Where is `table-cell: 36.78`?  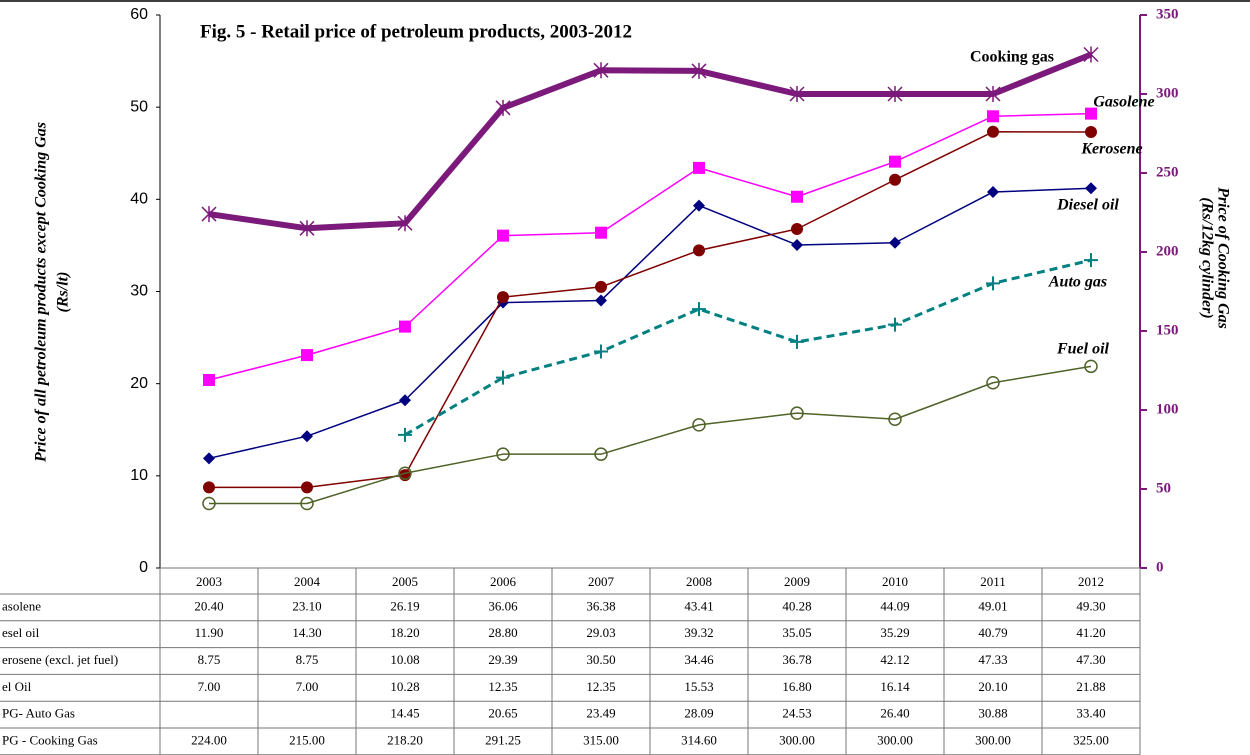 table-cell: 36.78 is located at coordinates (796, 659).